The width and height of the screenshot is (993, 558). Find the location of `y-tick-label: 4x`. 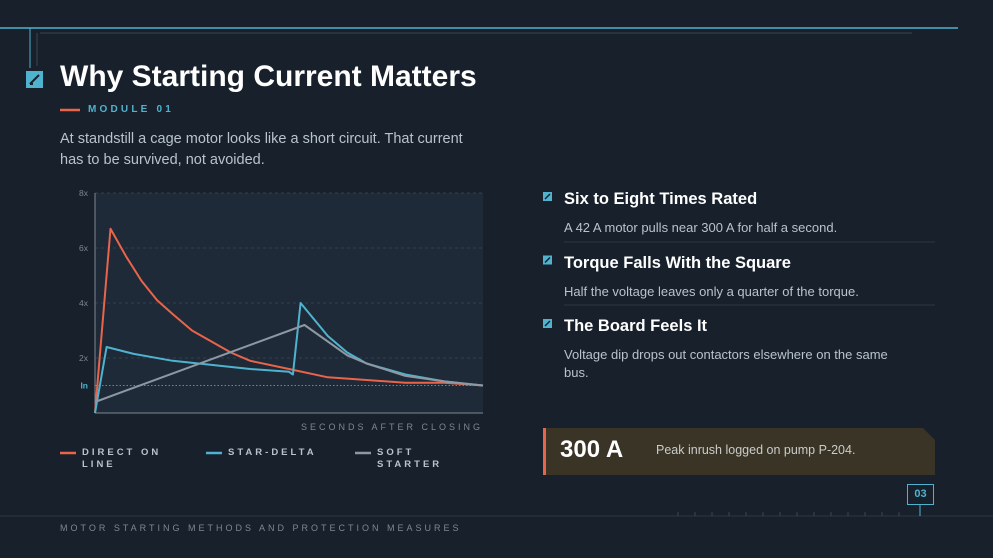

y-tick-label: 4x is located at coordinates (84, 303).